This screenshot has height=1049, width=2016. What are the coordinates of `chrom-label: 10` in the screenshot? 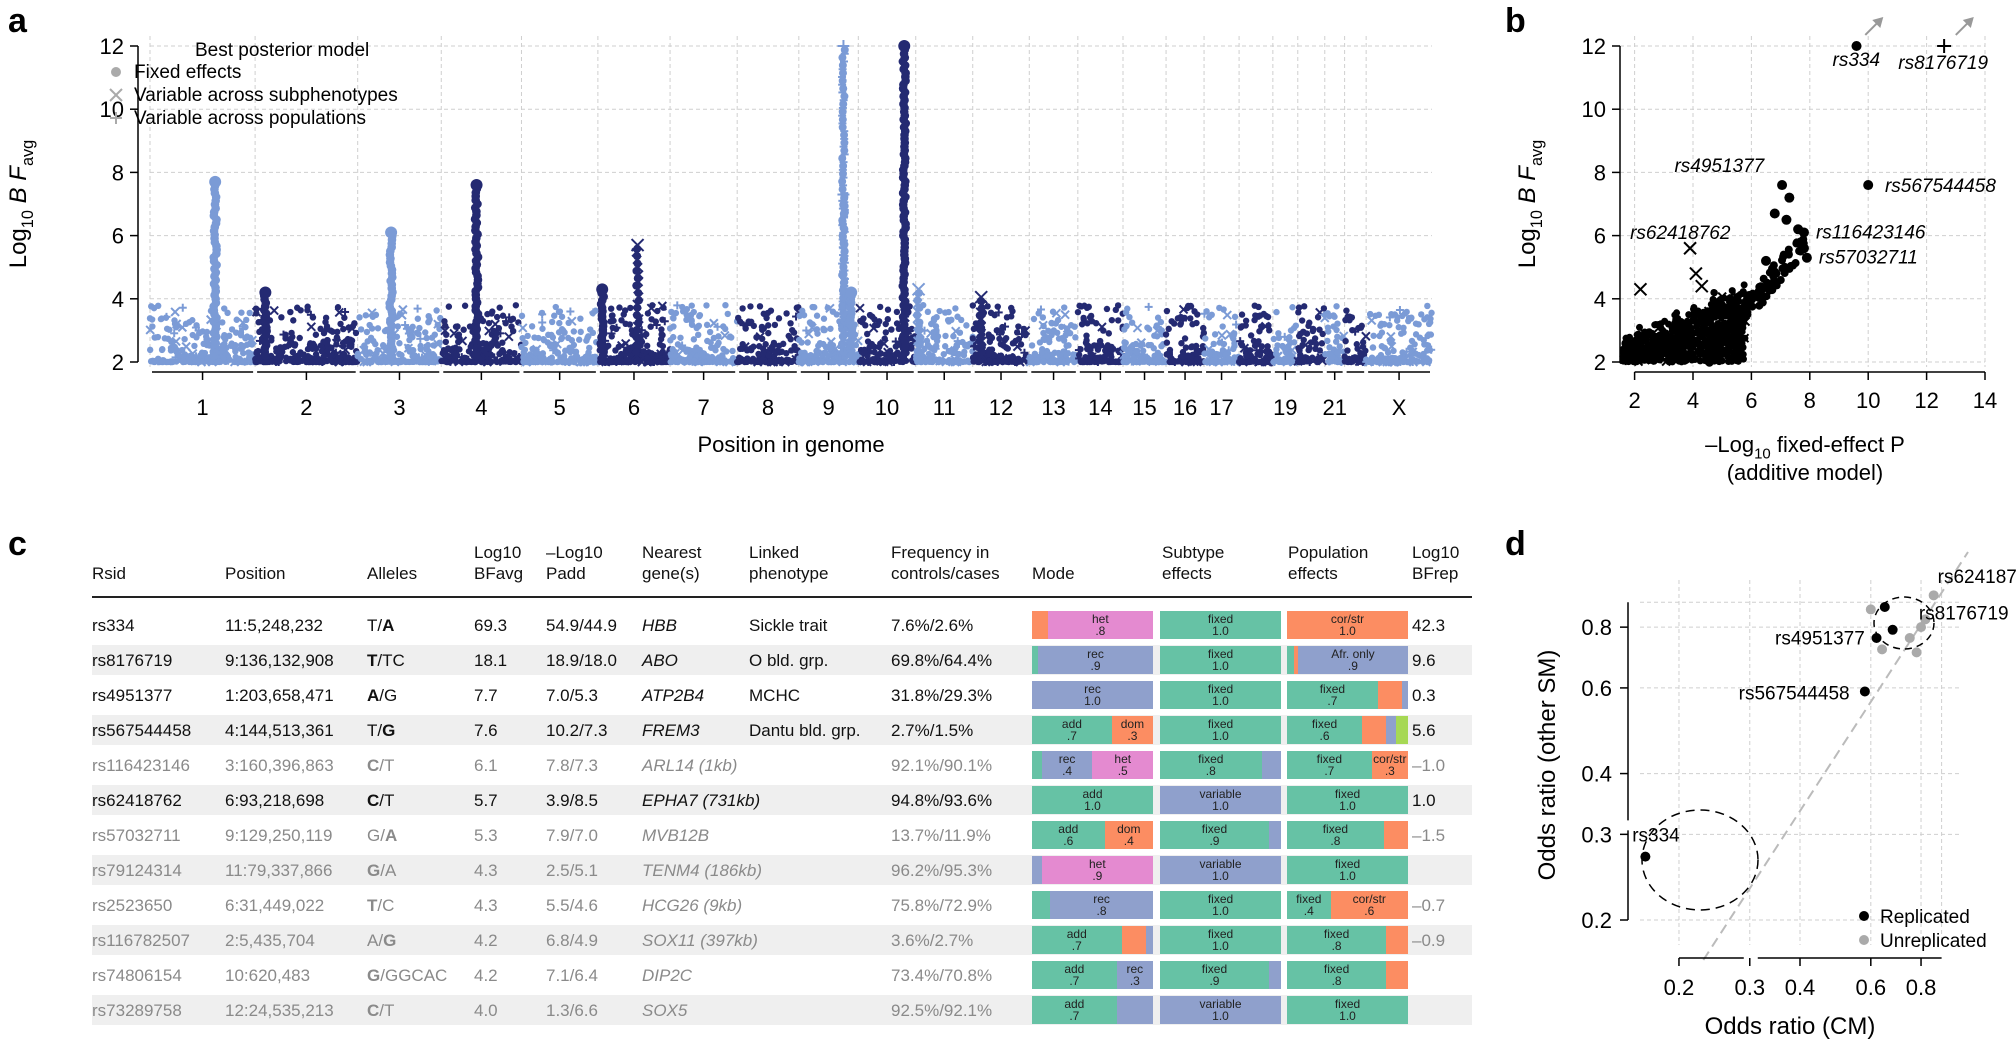 It's located at (887, 407).